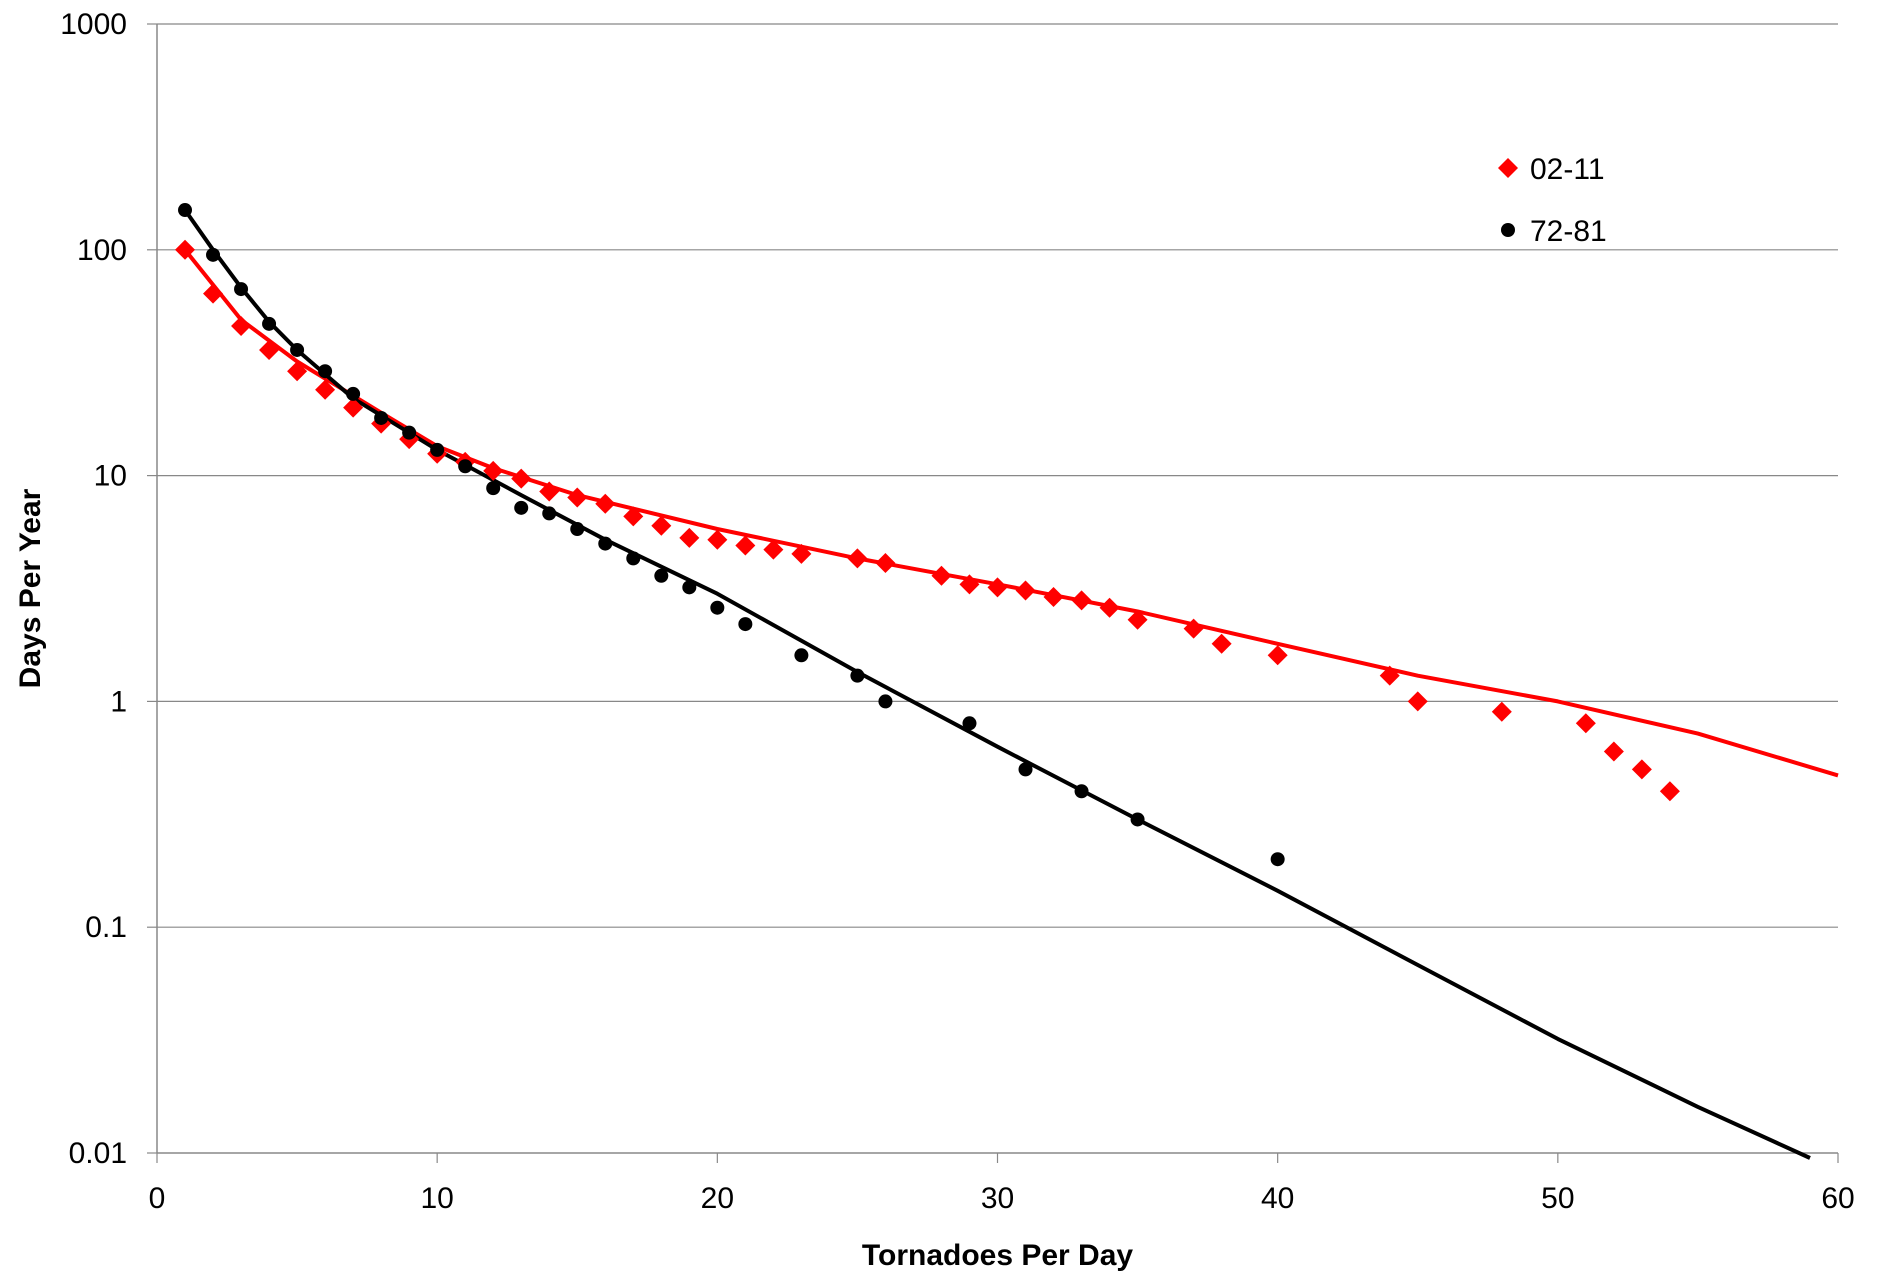 This screenshot has width=1878, height=1274. What do you see at coordinates (106, 927) in the screenshot?
I see `y-tick-label: 0.1` at bounding box center [106, 927].